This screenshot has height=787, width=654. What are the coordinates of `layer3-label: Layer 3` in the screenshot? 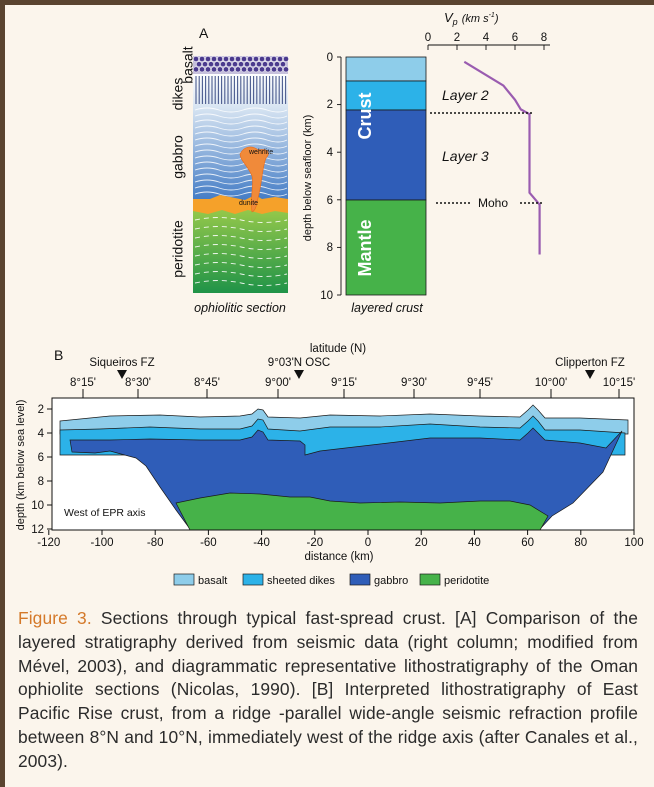 It's located at (465, 156).